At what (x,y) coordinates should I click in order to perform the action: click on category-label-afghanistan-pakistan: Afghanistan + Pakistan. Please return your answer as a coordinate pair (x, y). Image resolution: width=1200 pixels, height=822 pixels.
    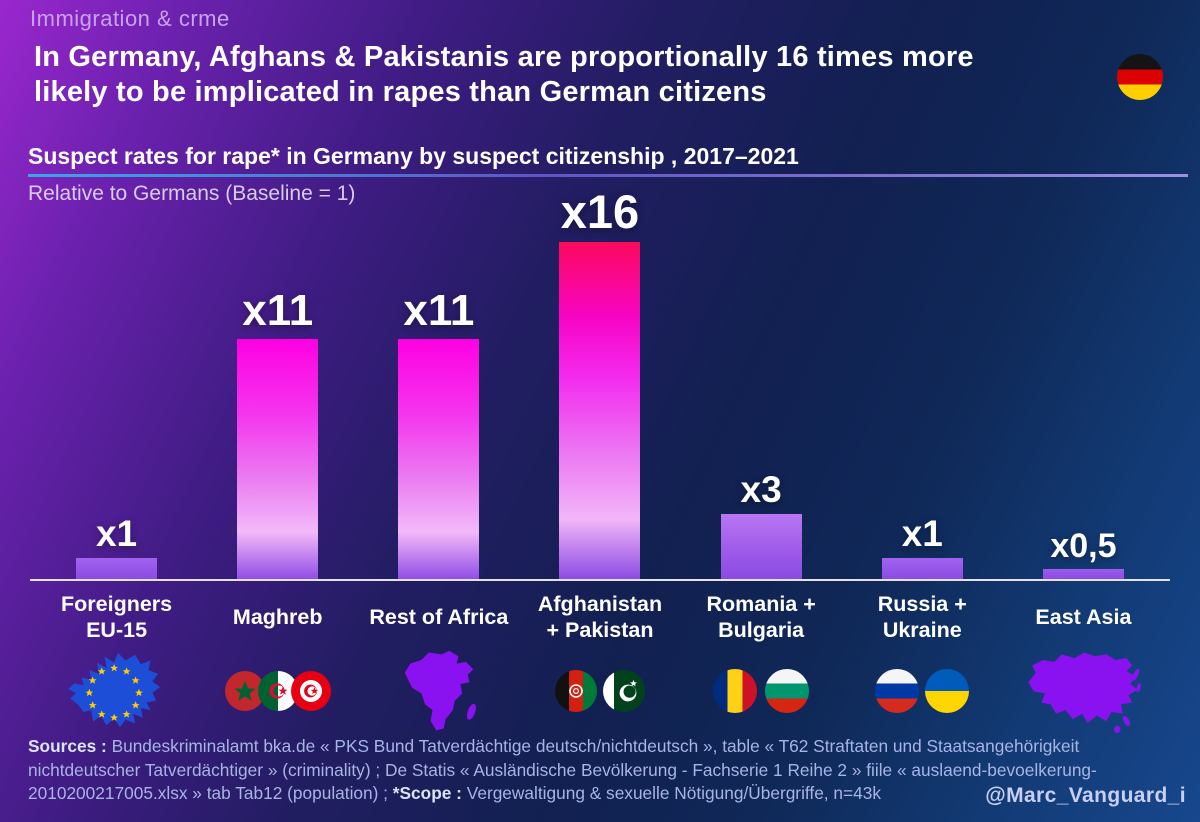
    Looking at the image, I should click on (599, 617).